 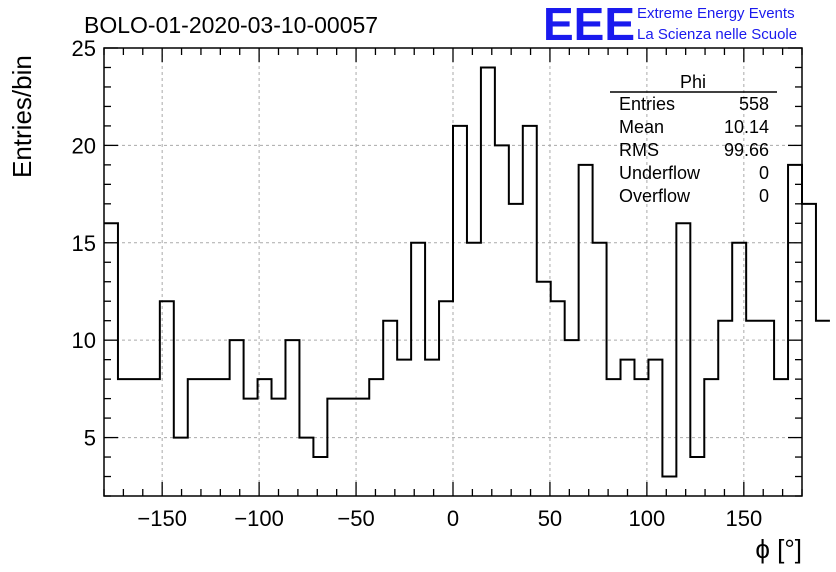 I want to click on x-tick-label: −50, so click(x=355, y=518).